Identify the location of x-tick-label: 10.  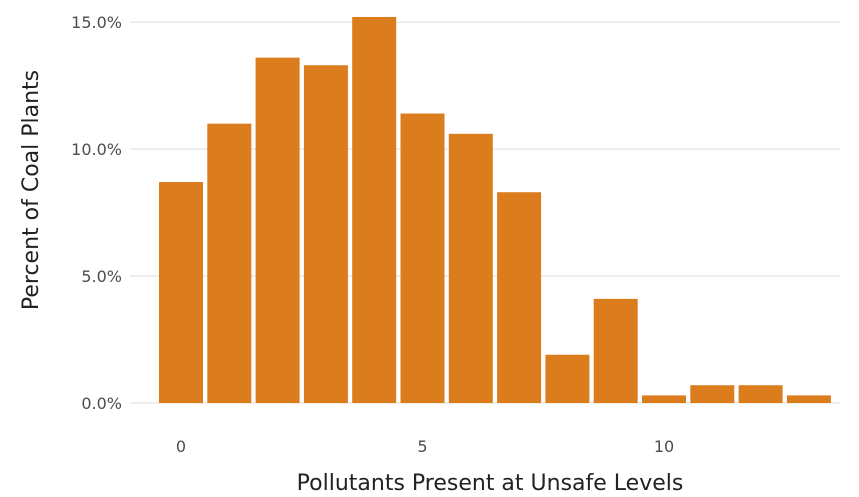
(664, 446).